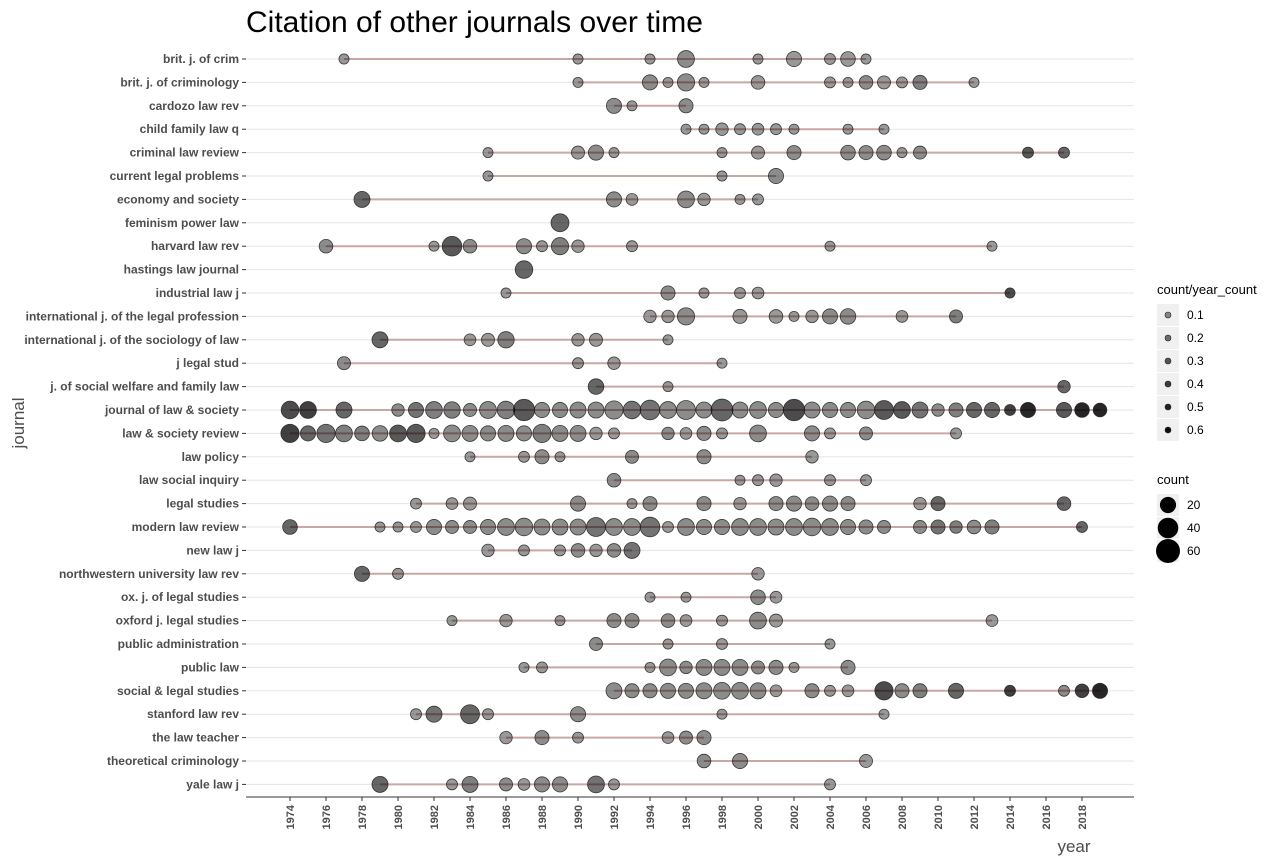 The width and height of the screenshot is (1284, 862). What do you see at coordinates (1195, 407) in the screenshot?
I see `legend-alpha-label: 0.5` at bounding box center [1195, 407].